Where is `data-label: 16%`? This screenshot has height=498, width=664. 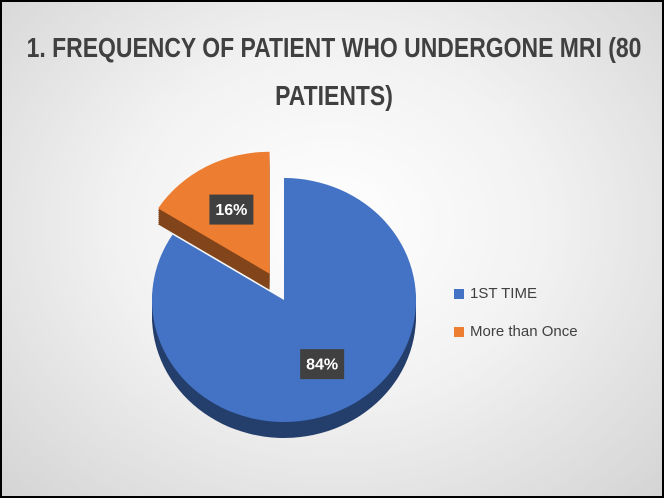 data-label: 16% is located at coordinates (231, 210).